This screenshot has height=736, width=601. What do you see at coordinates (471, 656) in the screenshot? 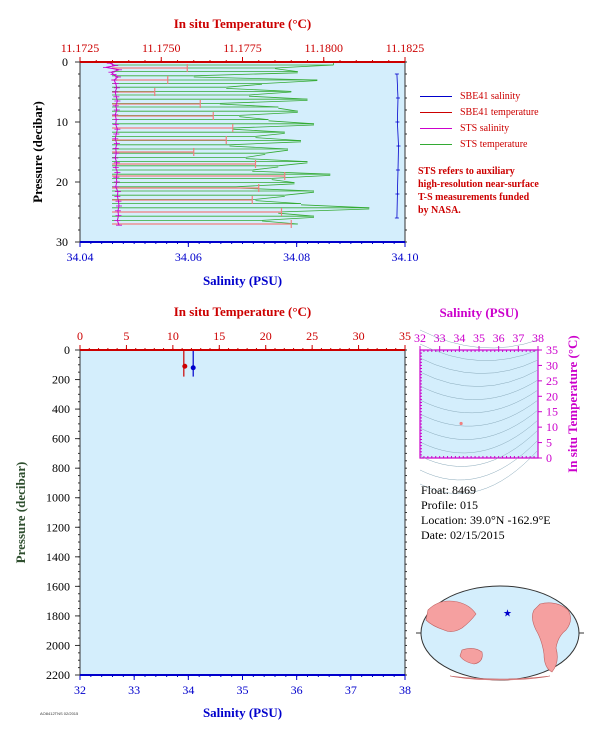
I see `map-land-australia` at bounding box center [471, 656].